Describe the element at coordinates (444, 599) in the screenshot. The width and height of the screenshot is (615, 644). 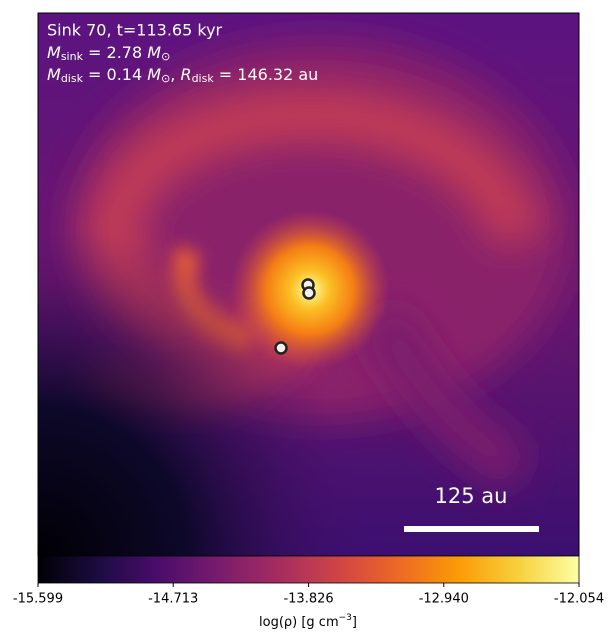
I see `colorbar-tick-label: -12.940` at that location.